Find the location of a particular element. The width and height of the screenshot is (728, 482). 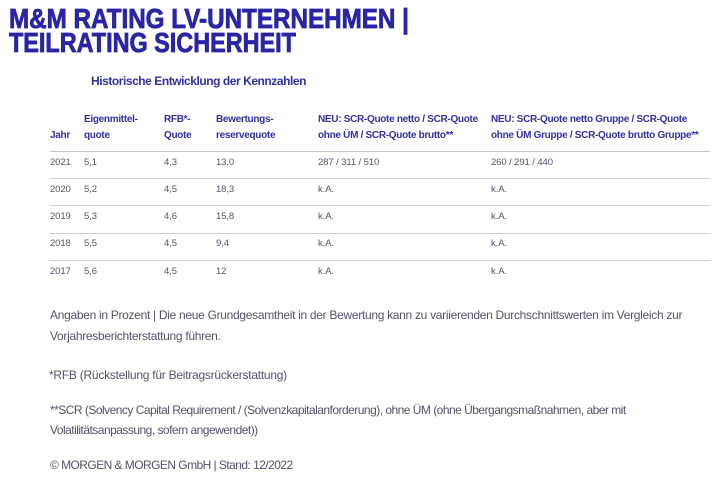

page-title-line2: TEILRATING SICHERHEIT is located at coordinates (153, 43).